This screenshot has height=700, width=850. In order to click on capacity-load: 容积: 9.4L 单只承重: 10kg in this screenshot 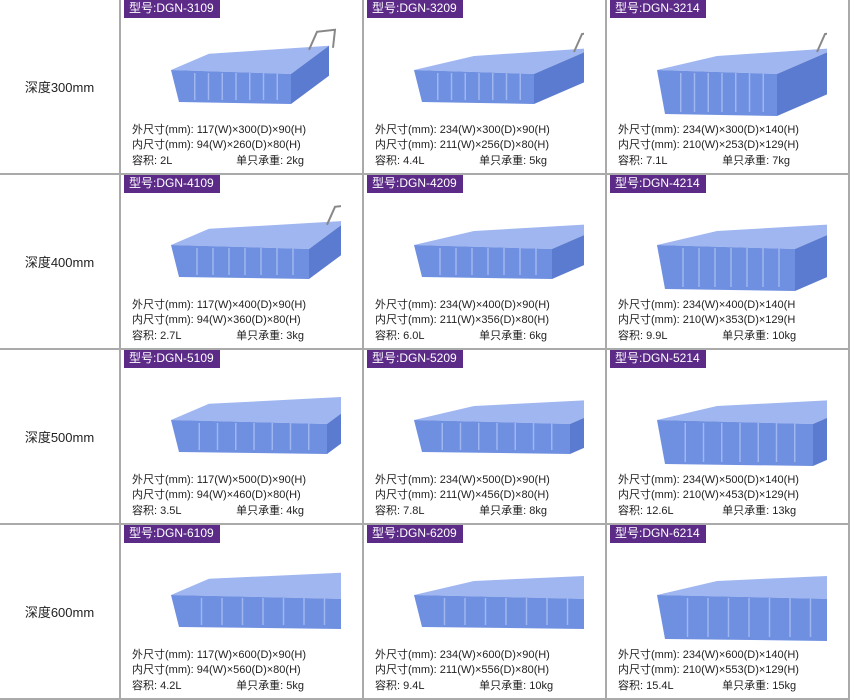, I will do `click(464, 687)`.